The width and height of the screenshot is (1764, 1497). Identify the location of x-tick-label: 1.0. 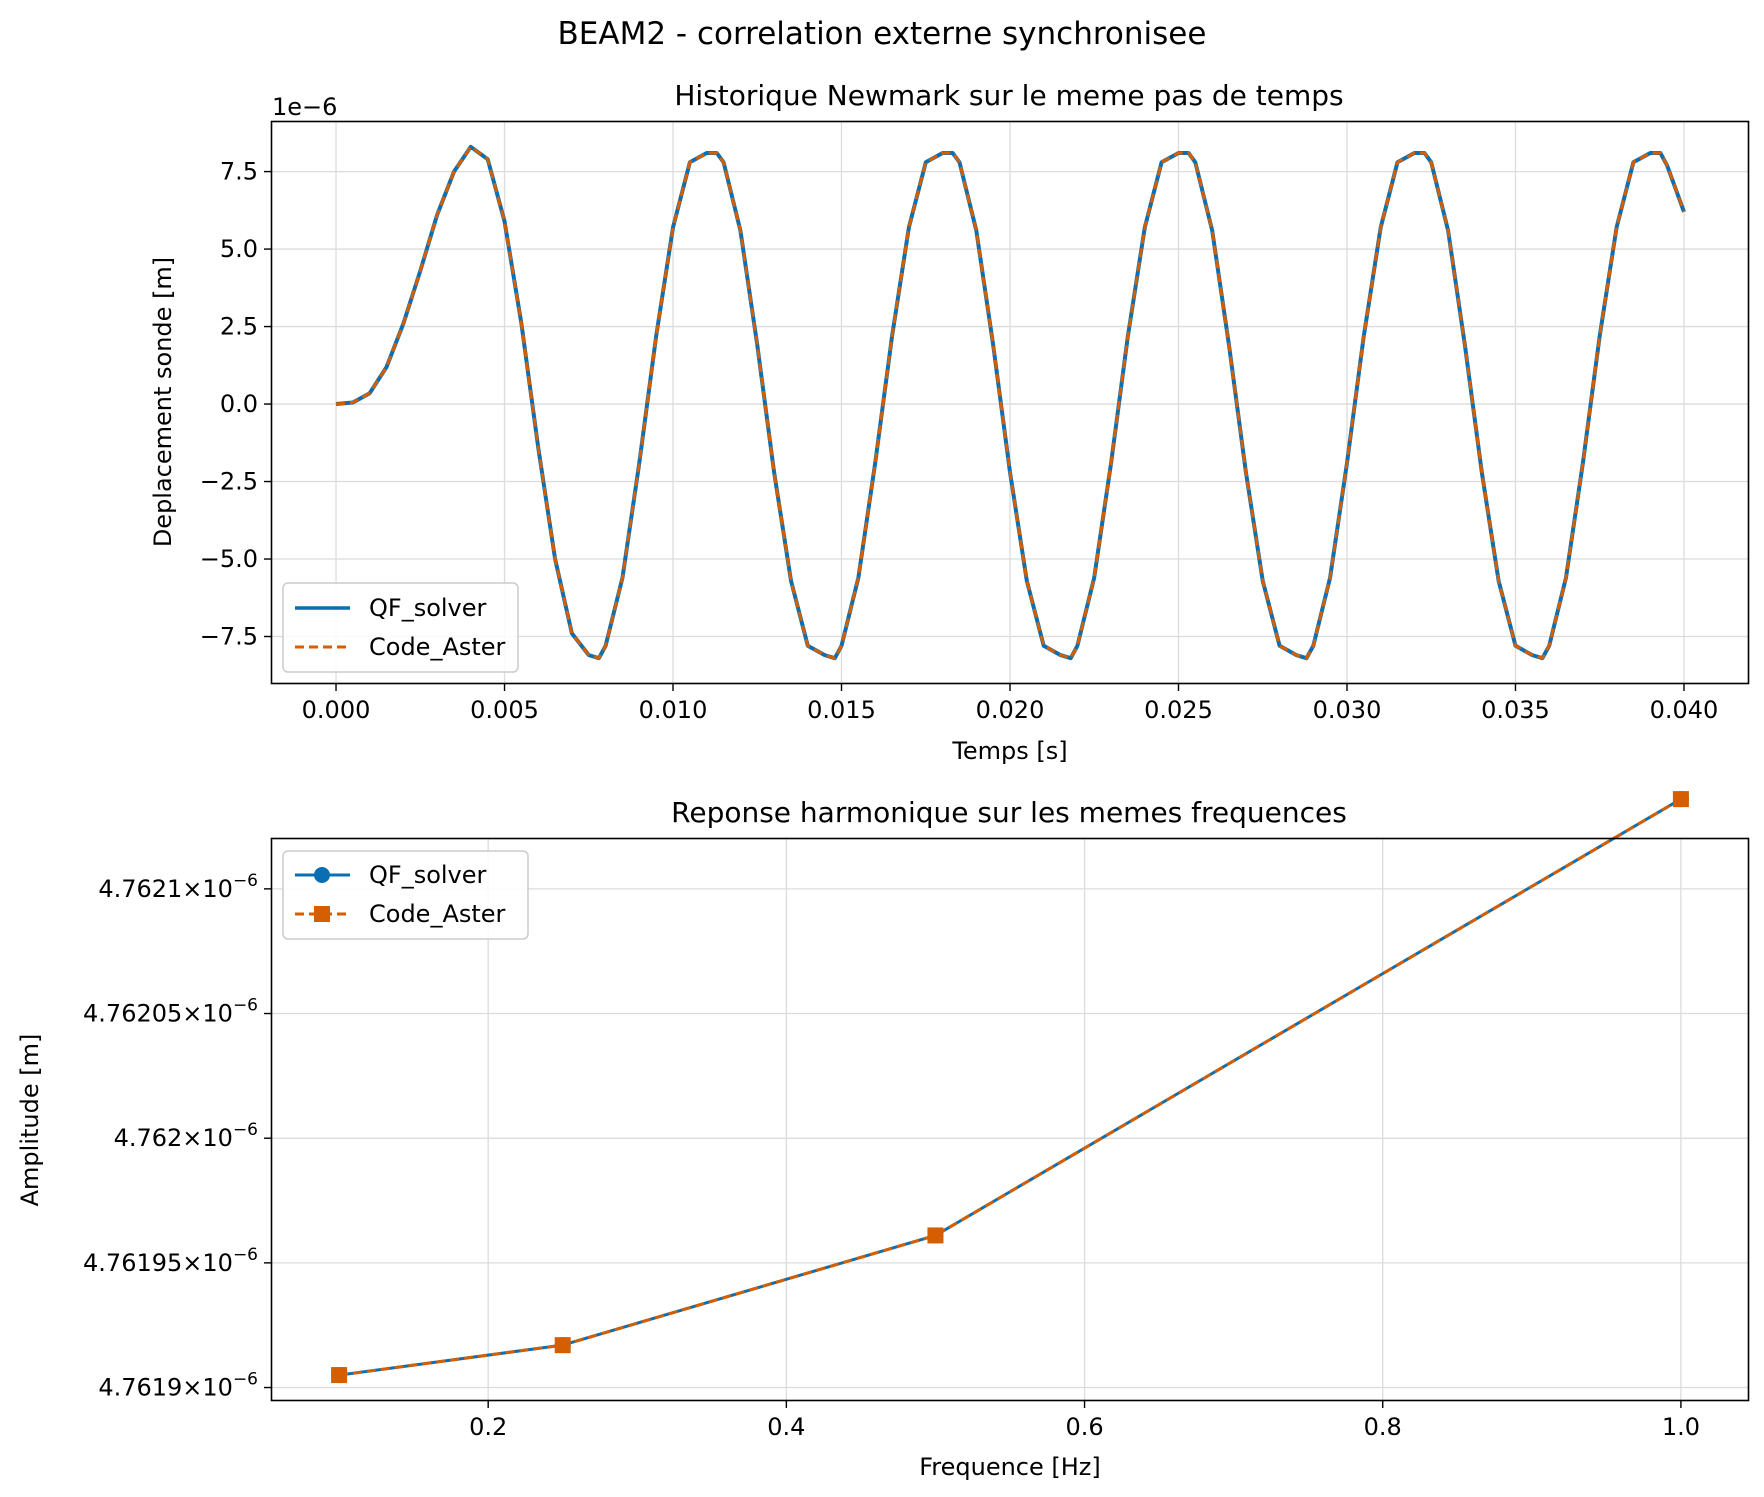
(1681, 1427).